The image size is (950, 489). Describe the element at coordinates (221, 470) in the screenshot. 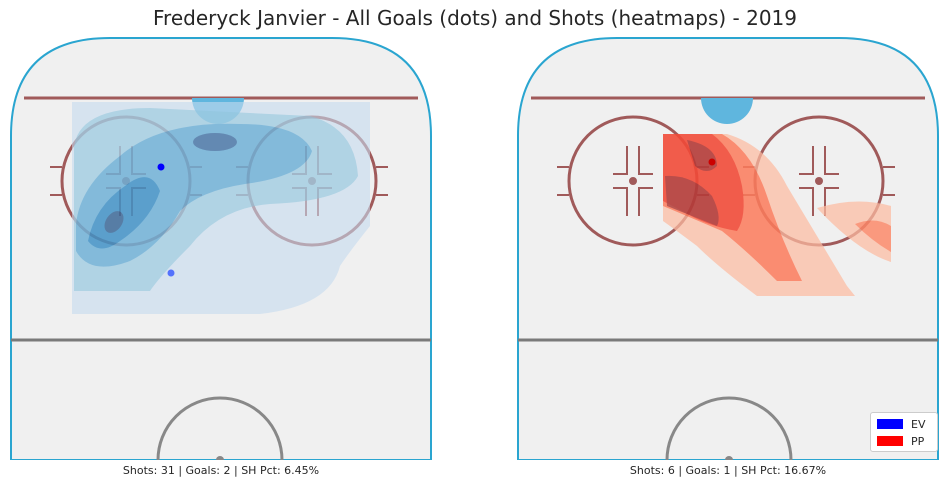

I see `caption-ev: Shots: 31 | Goals: 2 | SH Pct: 6.45%` at that location.